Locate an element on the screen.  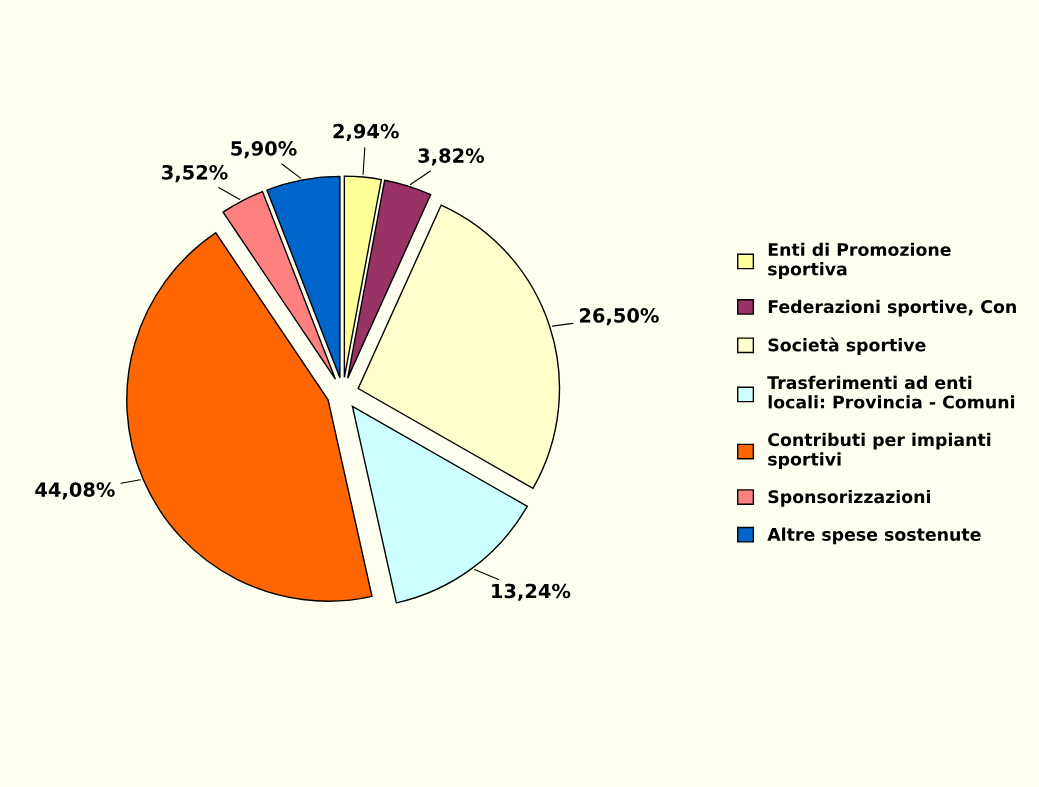
data-label: 3,82% is located at coordinates (451, 157).